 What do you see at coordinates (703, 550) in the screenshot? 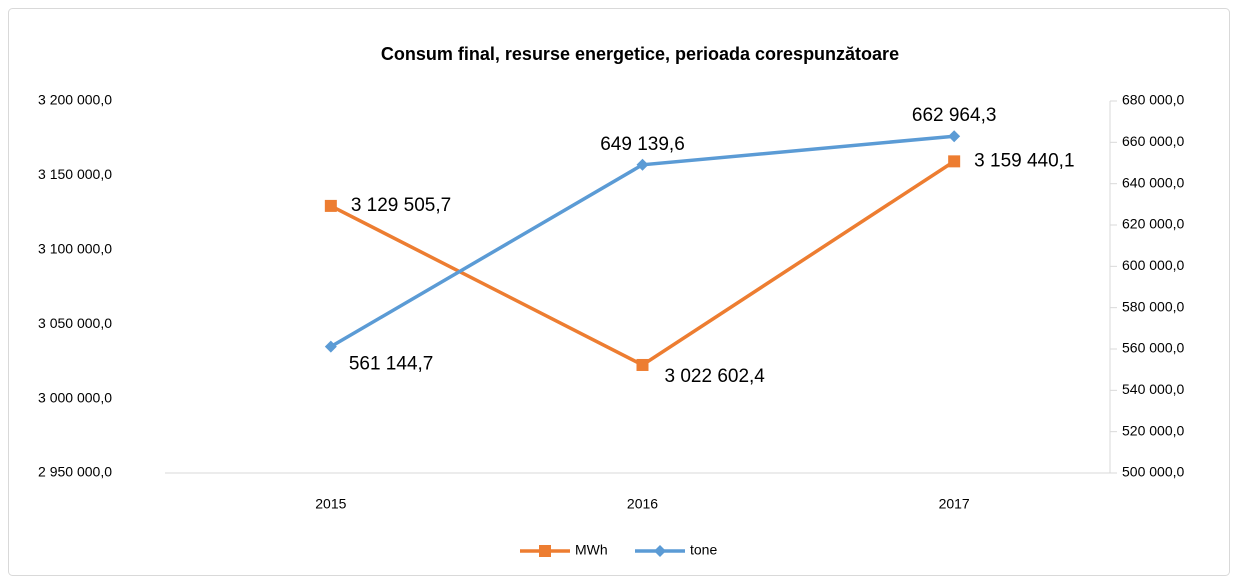
I see `legend-label: tone` at bounding box center [703, 550].